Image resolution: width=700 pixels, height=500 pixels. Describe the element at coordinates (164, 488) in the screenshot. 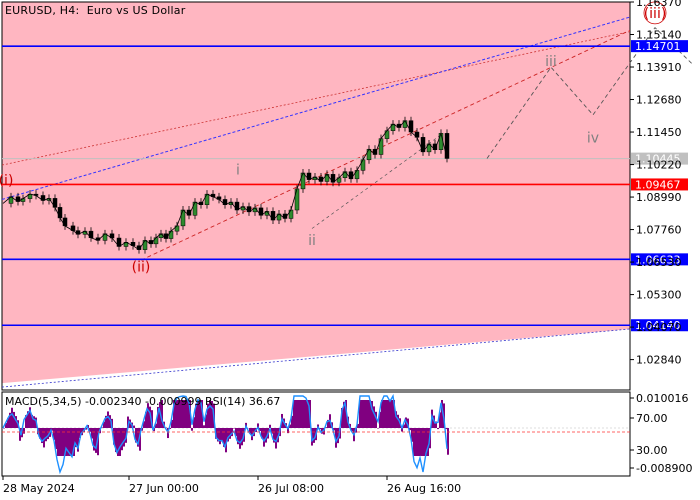

I see `time-tick-label: 27 Jun 00:00` at that location.